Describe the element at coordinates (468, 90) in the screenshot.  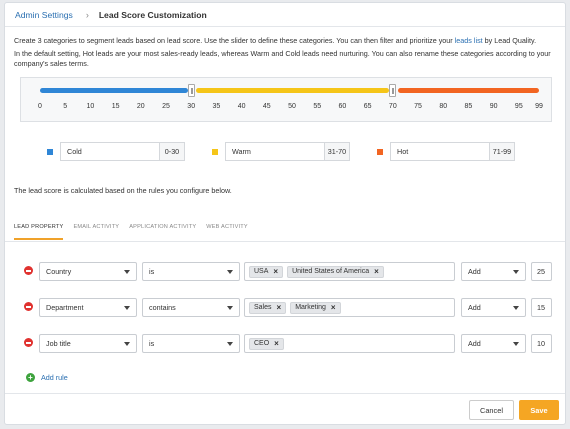
I see `slider-track-hot` at that location.